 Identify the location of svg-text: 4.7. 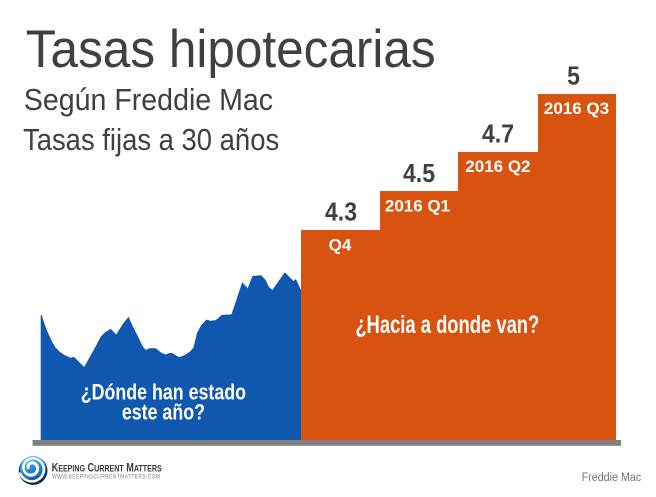
(498, 134).